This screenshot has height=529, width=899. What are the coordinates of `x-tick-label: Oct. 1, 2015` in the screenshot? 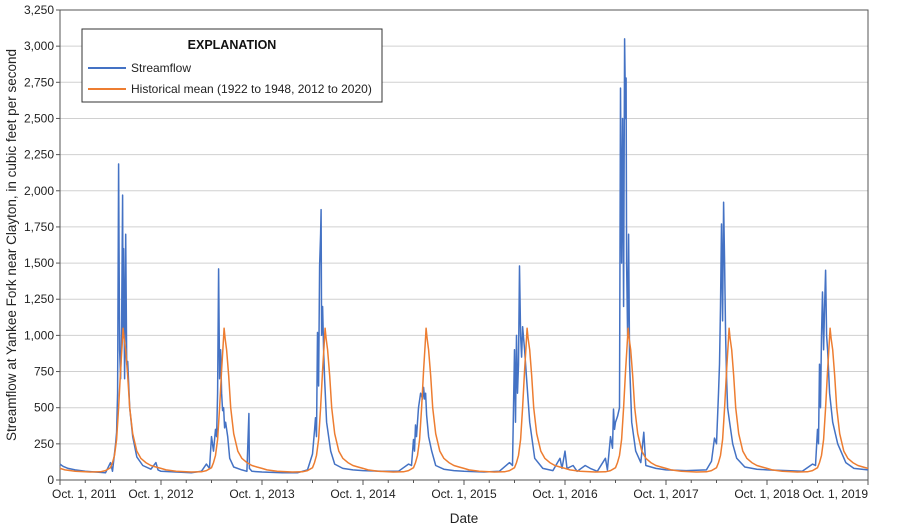 It's located at (464, 494).